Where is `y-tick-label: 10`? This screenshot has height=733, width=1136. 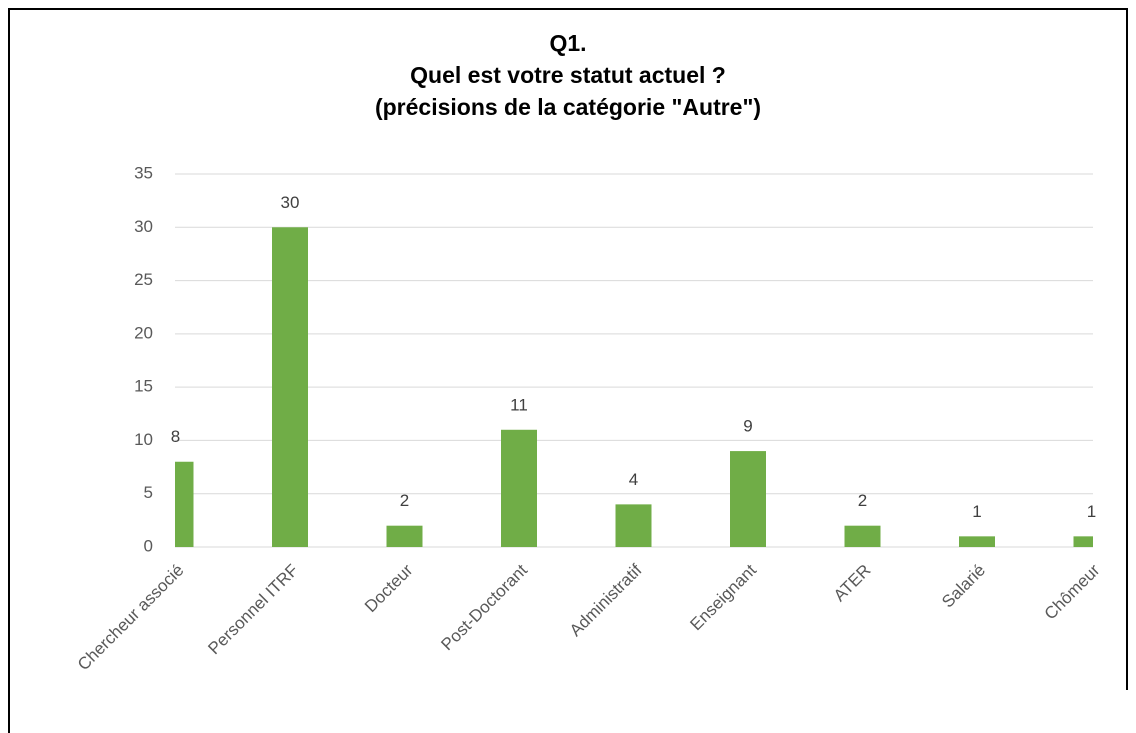 y-tick-label: 10 is located at coordinates (143, 439).